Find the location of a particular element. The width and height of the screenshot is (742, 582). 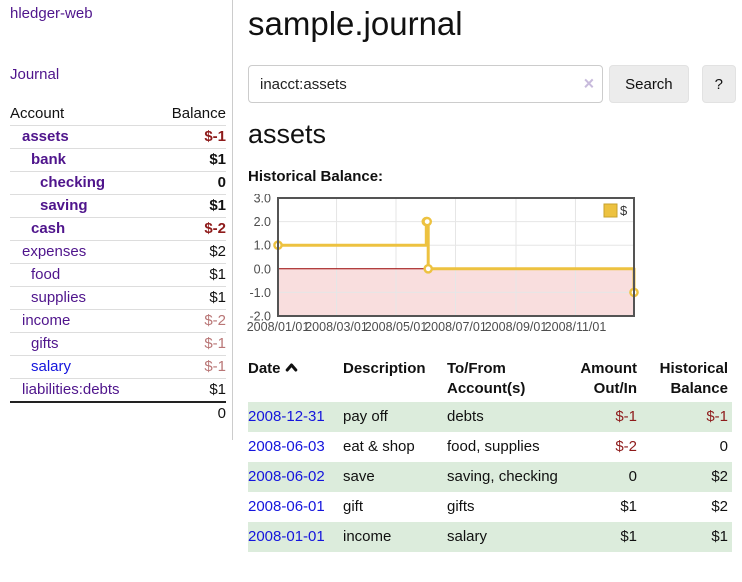

account-row: food $1 is located at coordinates (118, 275).